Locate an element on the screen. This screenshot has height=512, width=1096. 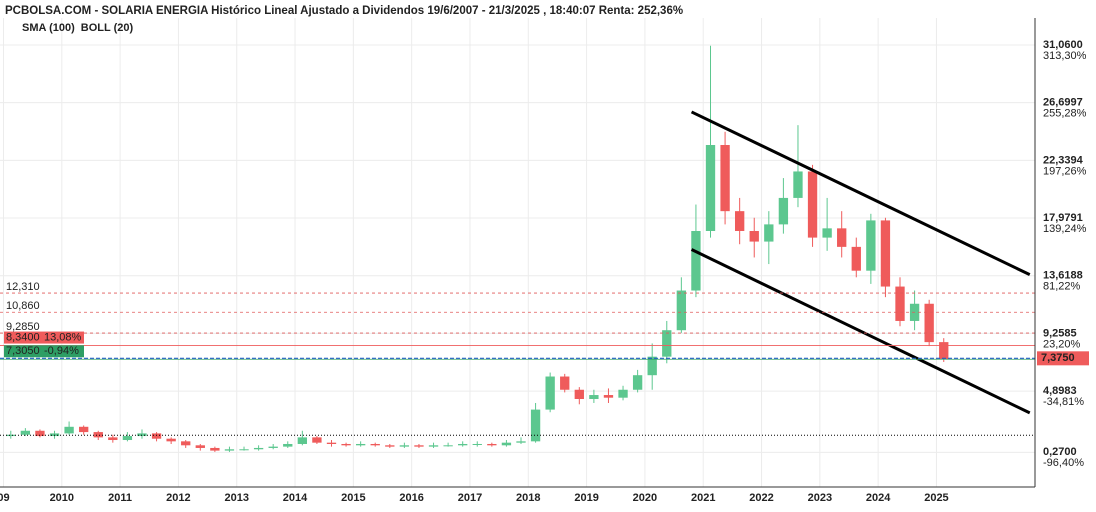
x-tick-label: 2012 is located at coordinates (178, 498).